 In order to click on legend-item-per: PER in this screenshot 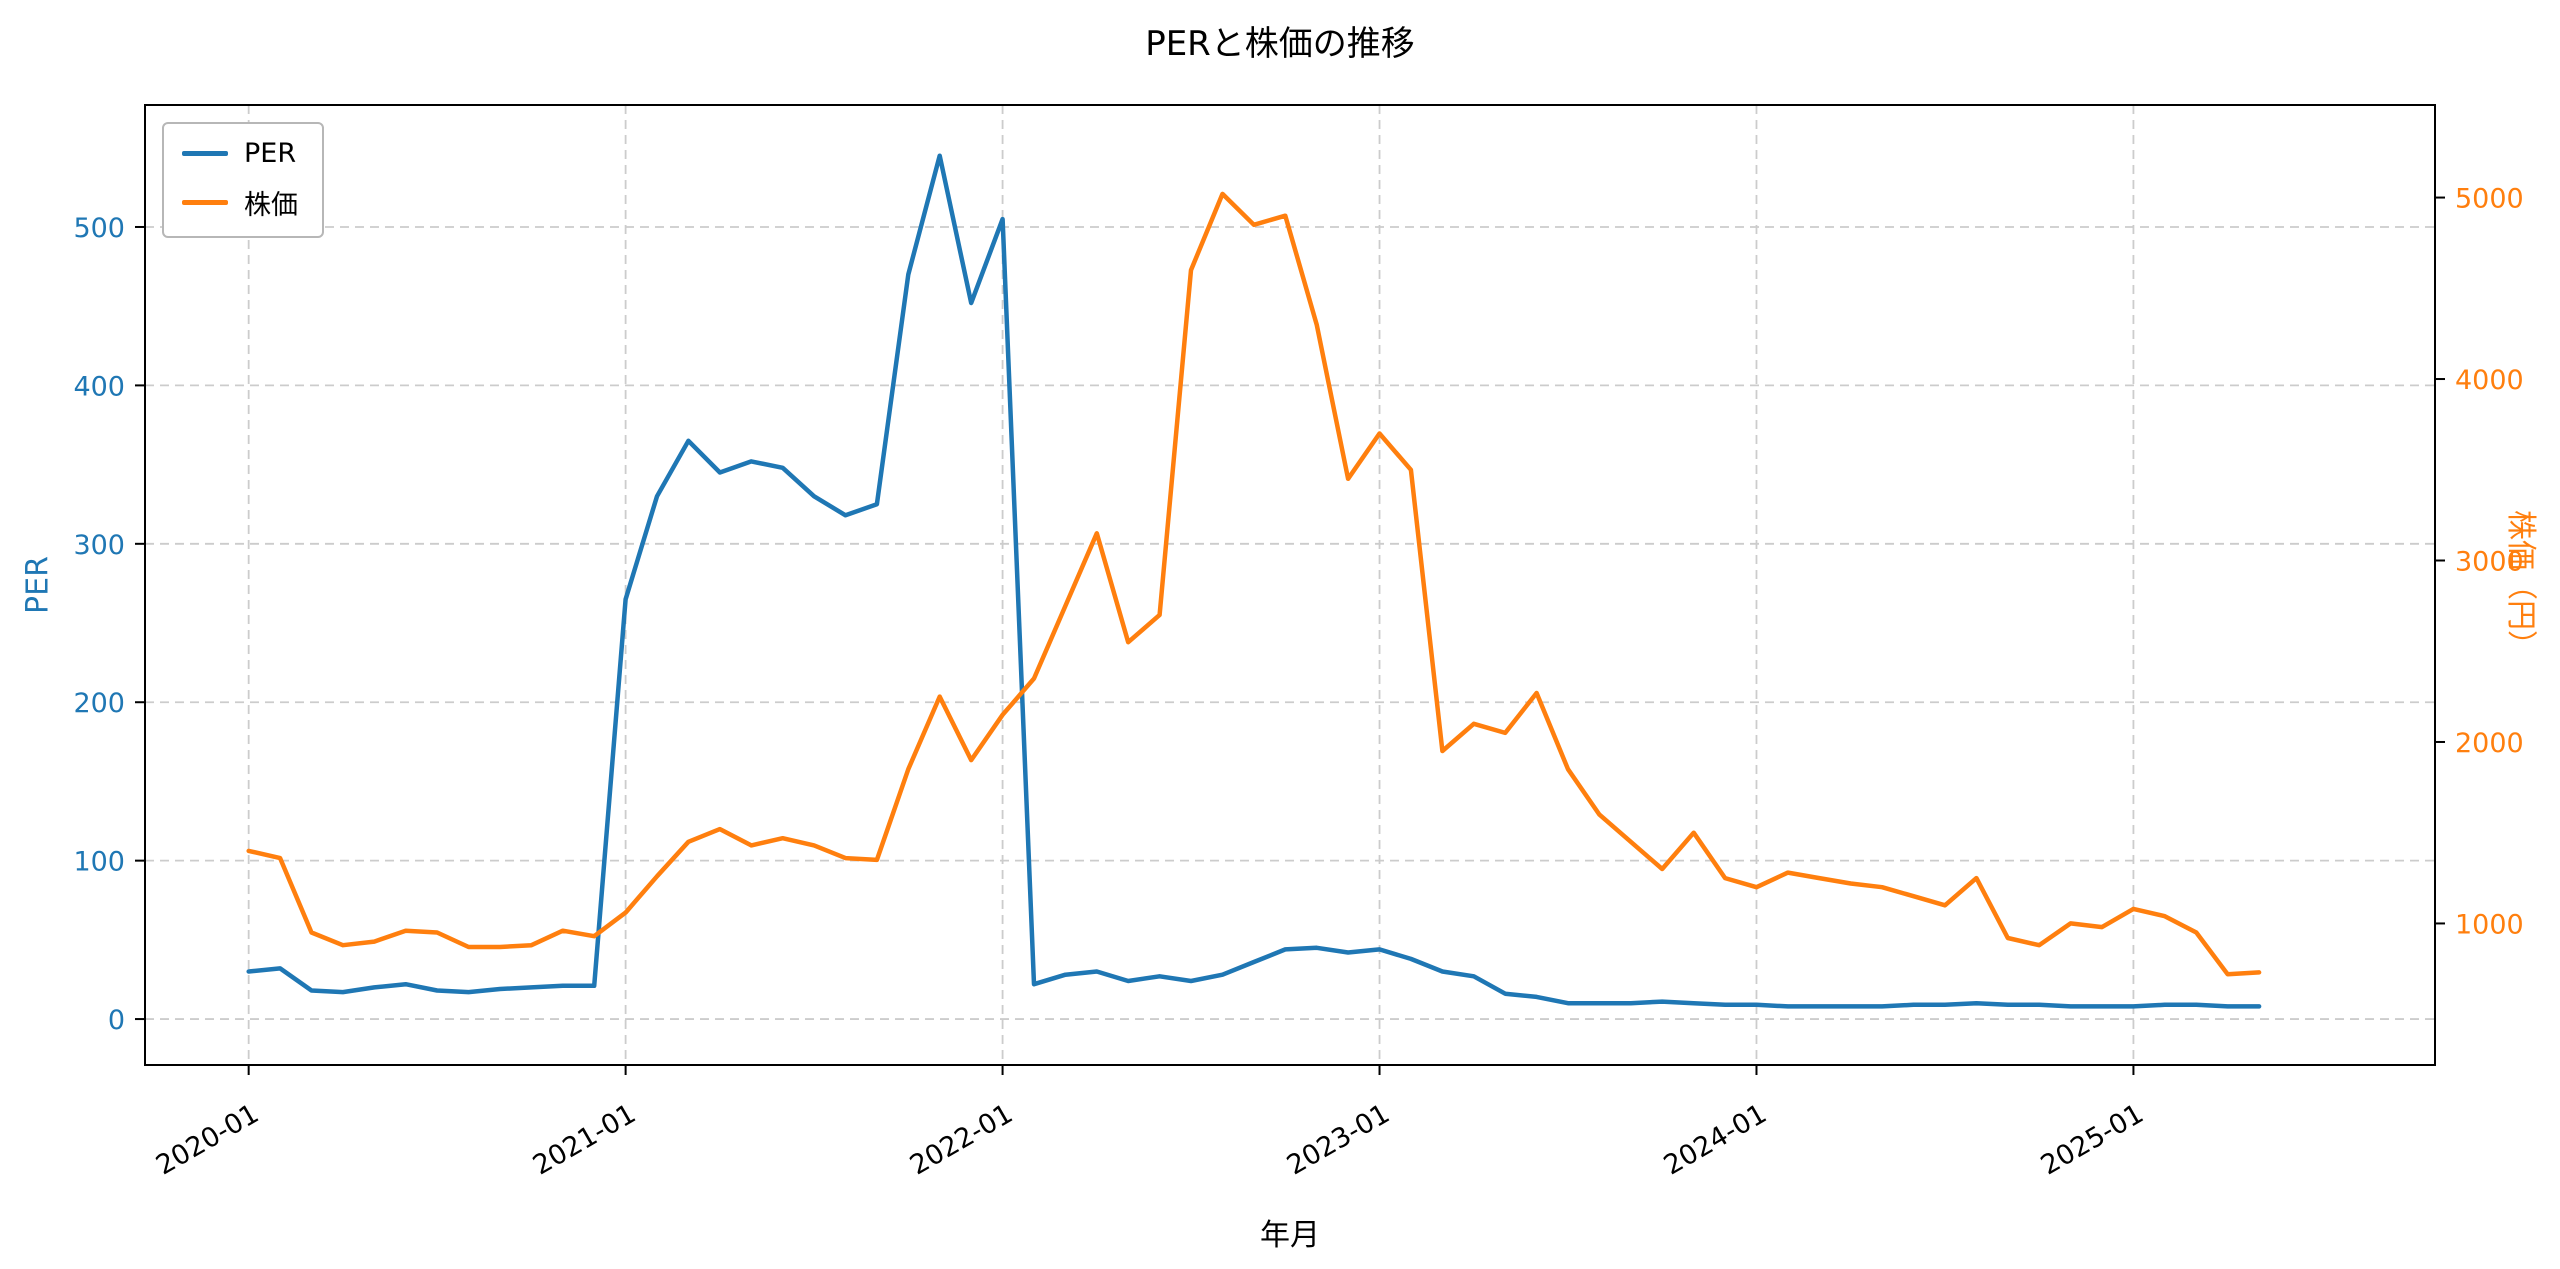, I will do `click(240, 153)`.